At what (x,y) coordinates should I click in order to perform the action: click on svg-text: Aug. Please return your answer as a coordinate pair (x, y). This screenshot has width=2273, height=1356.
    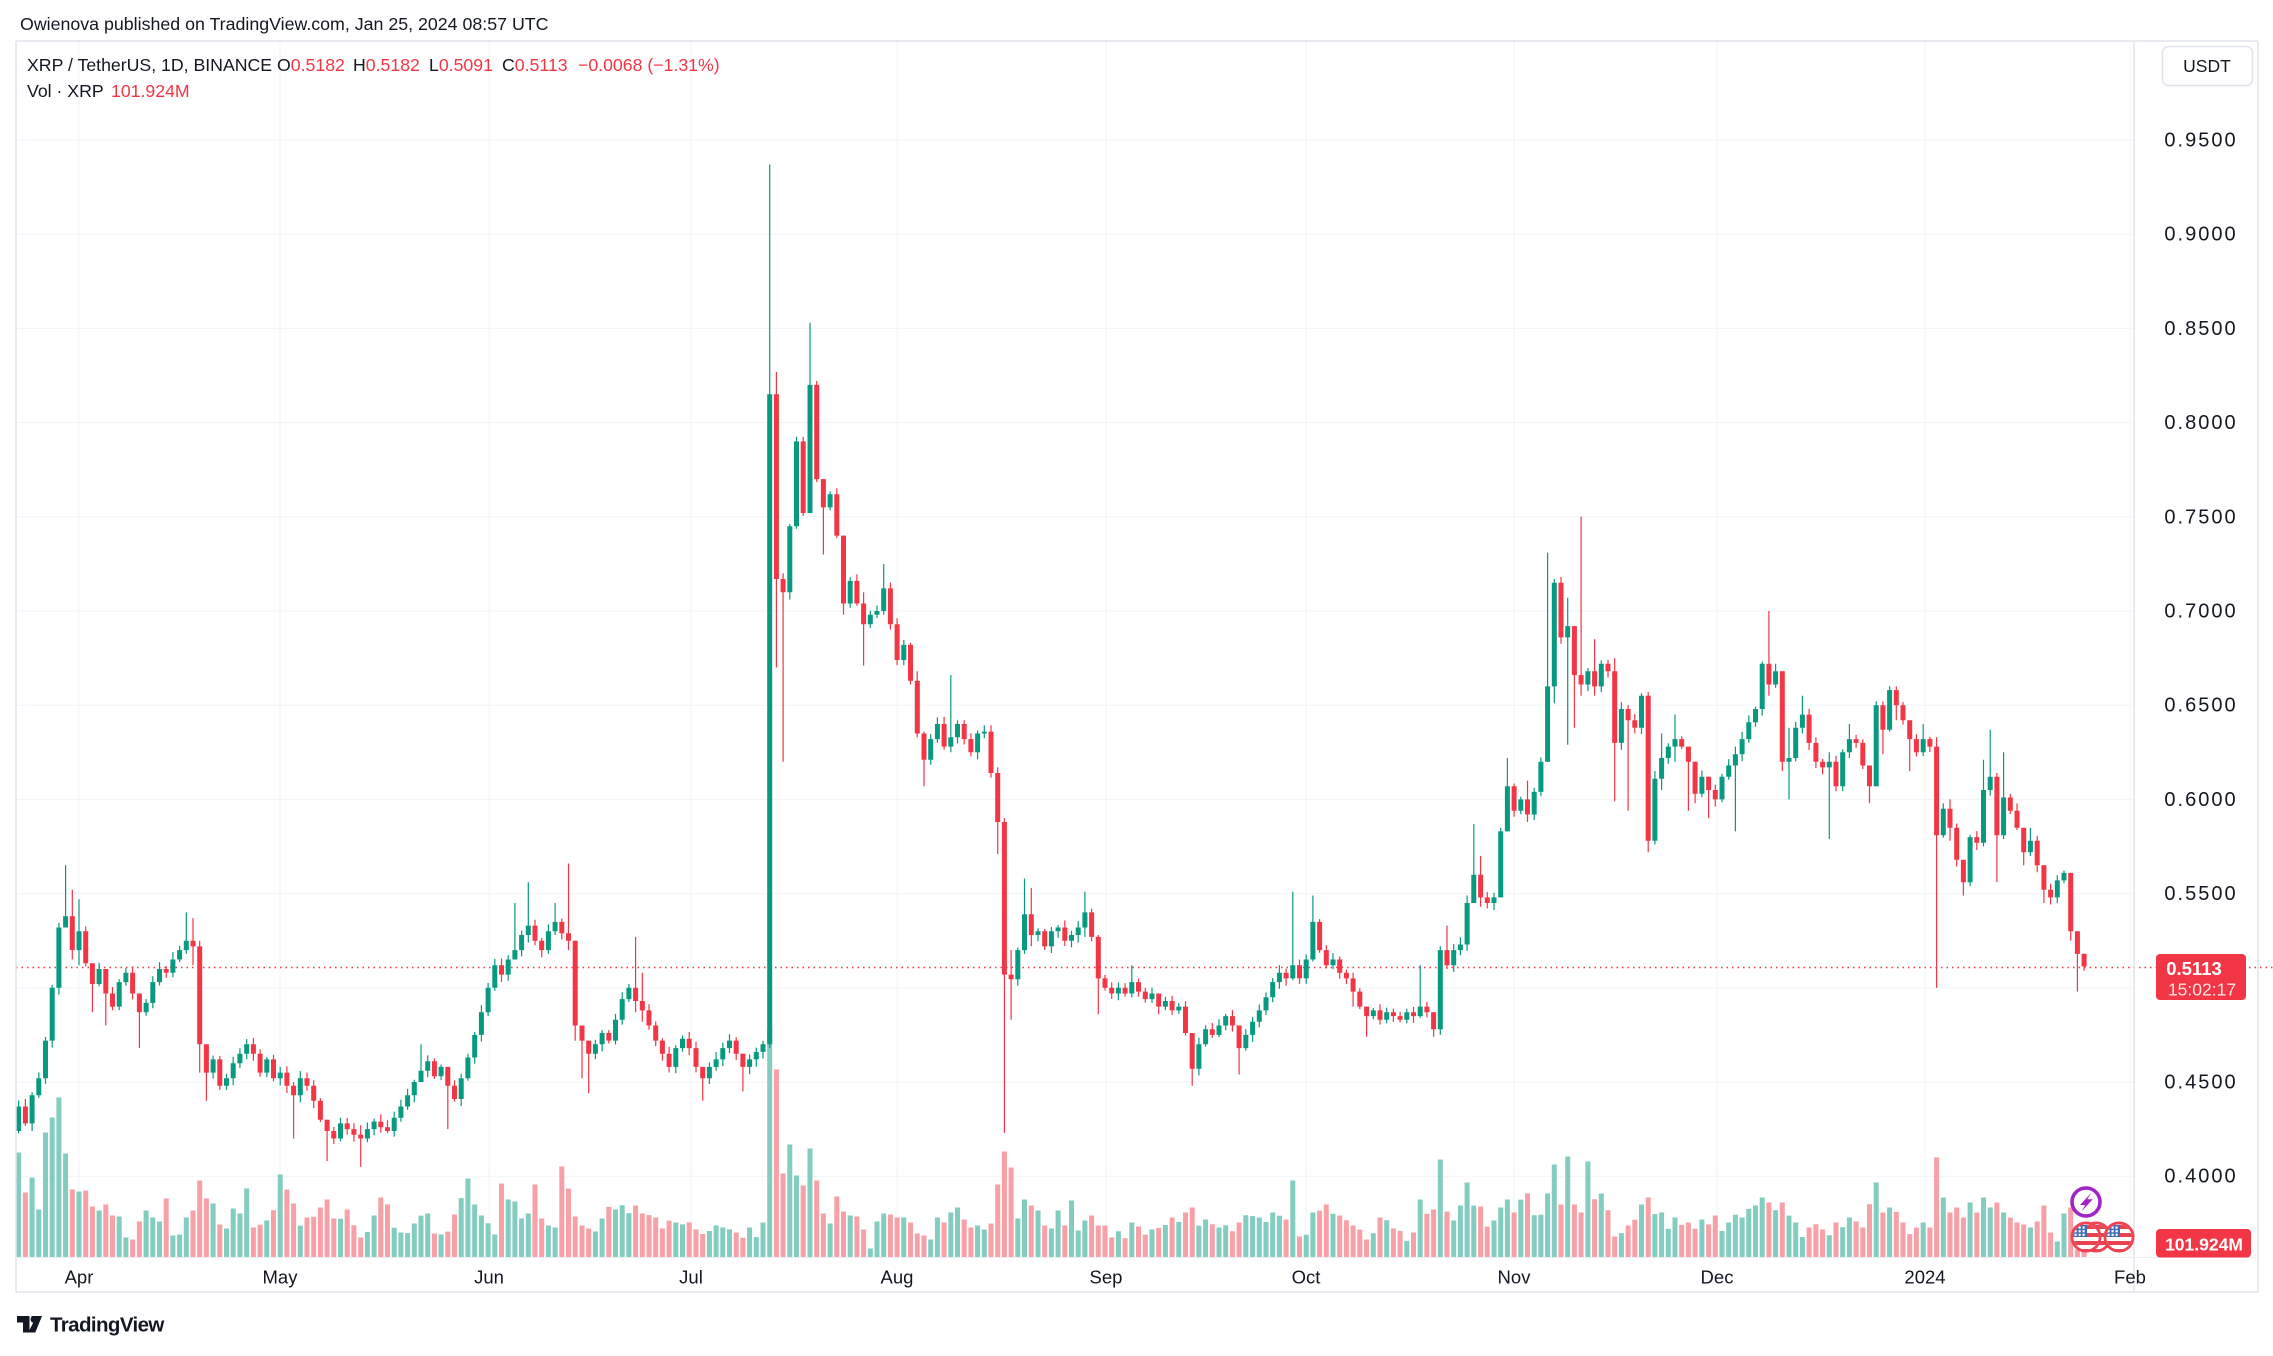
    Looking at the image, I should click on (897, 1277).